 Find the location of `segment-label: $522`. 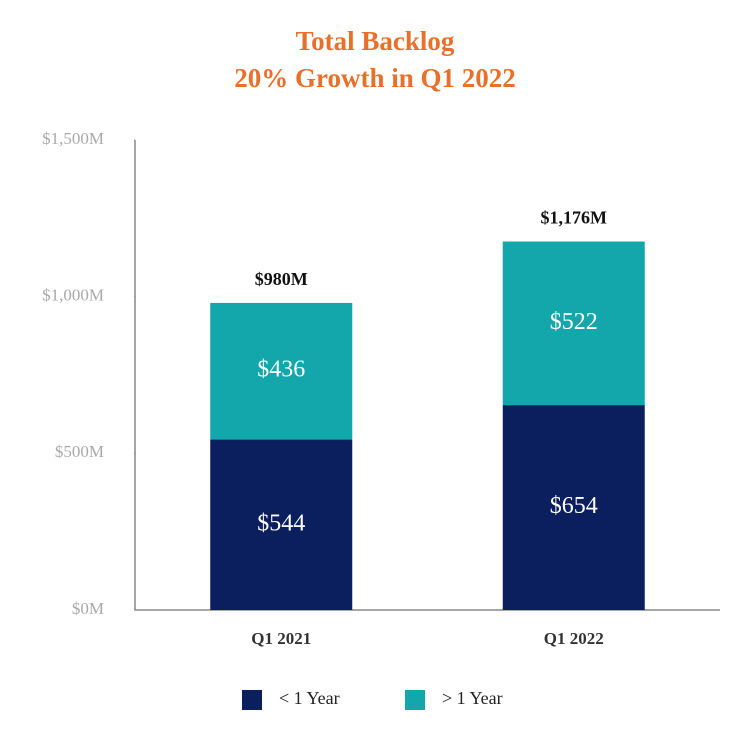

segment-label: $522 is located at coordinates (574, 322).